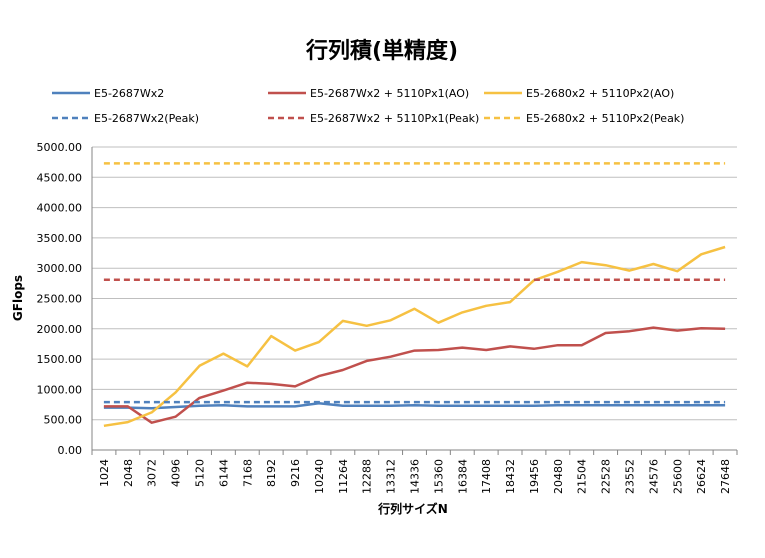  Describe the element at coordinates (271, 473) in the screenshot. I see `x-tick-label: 8192` at that location.